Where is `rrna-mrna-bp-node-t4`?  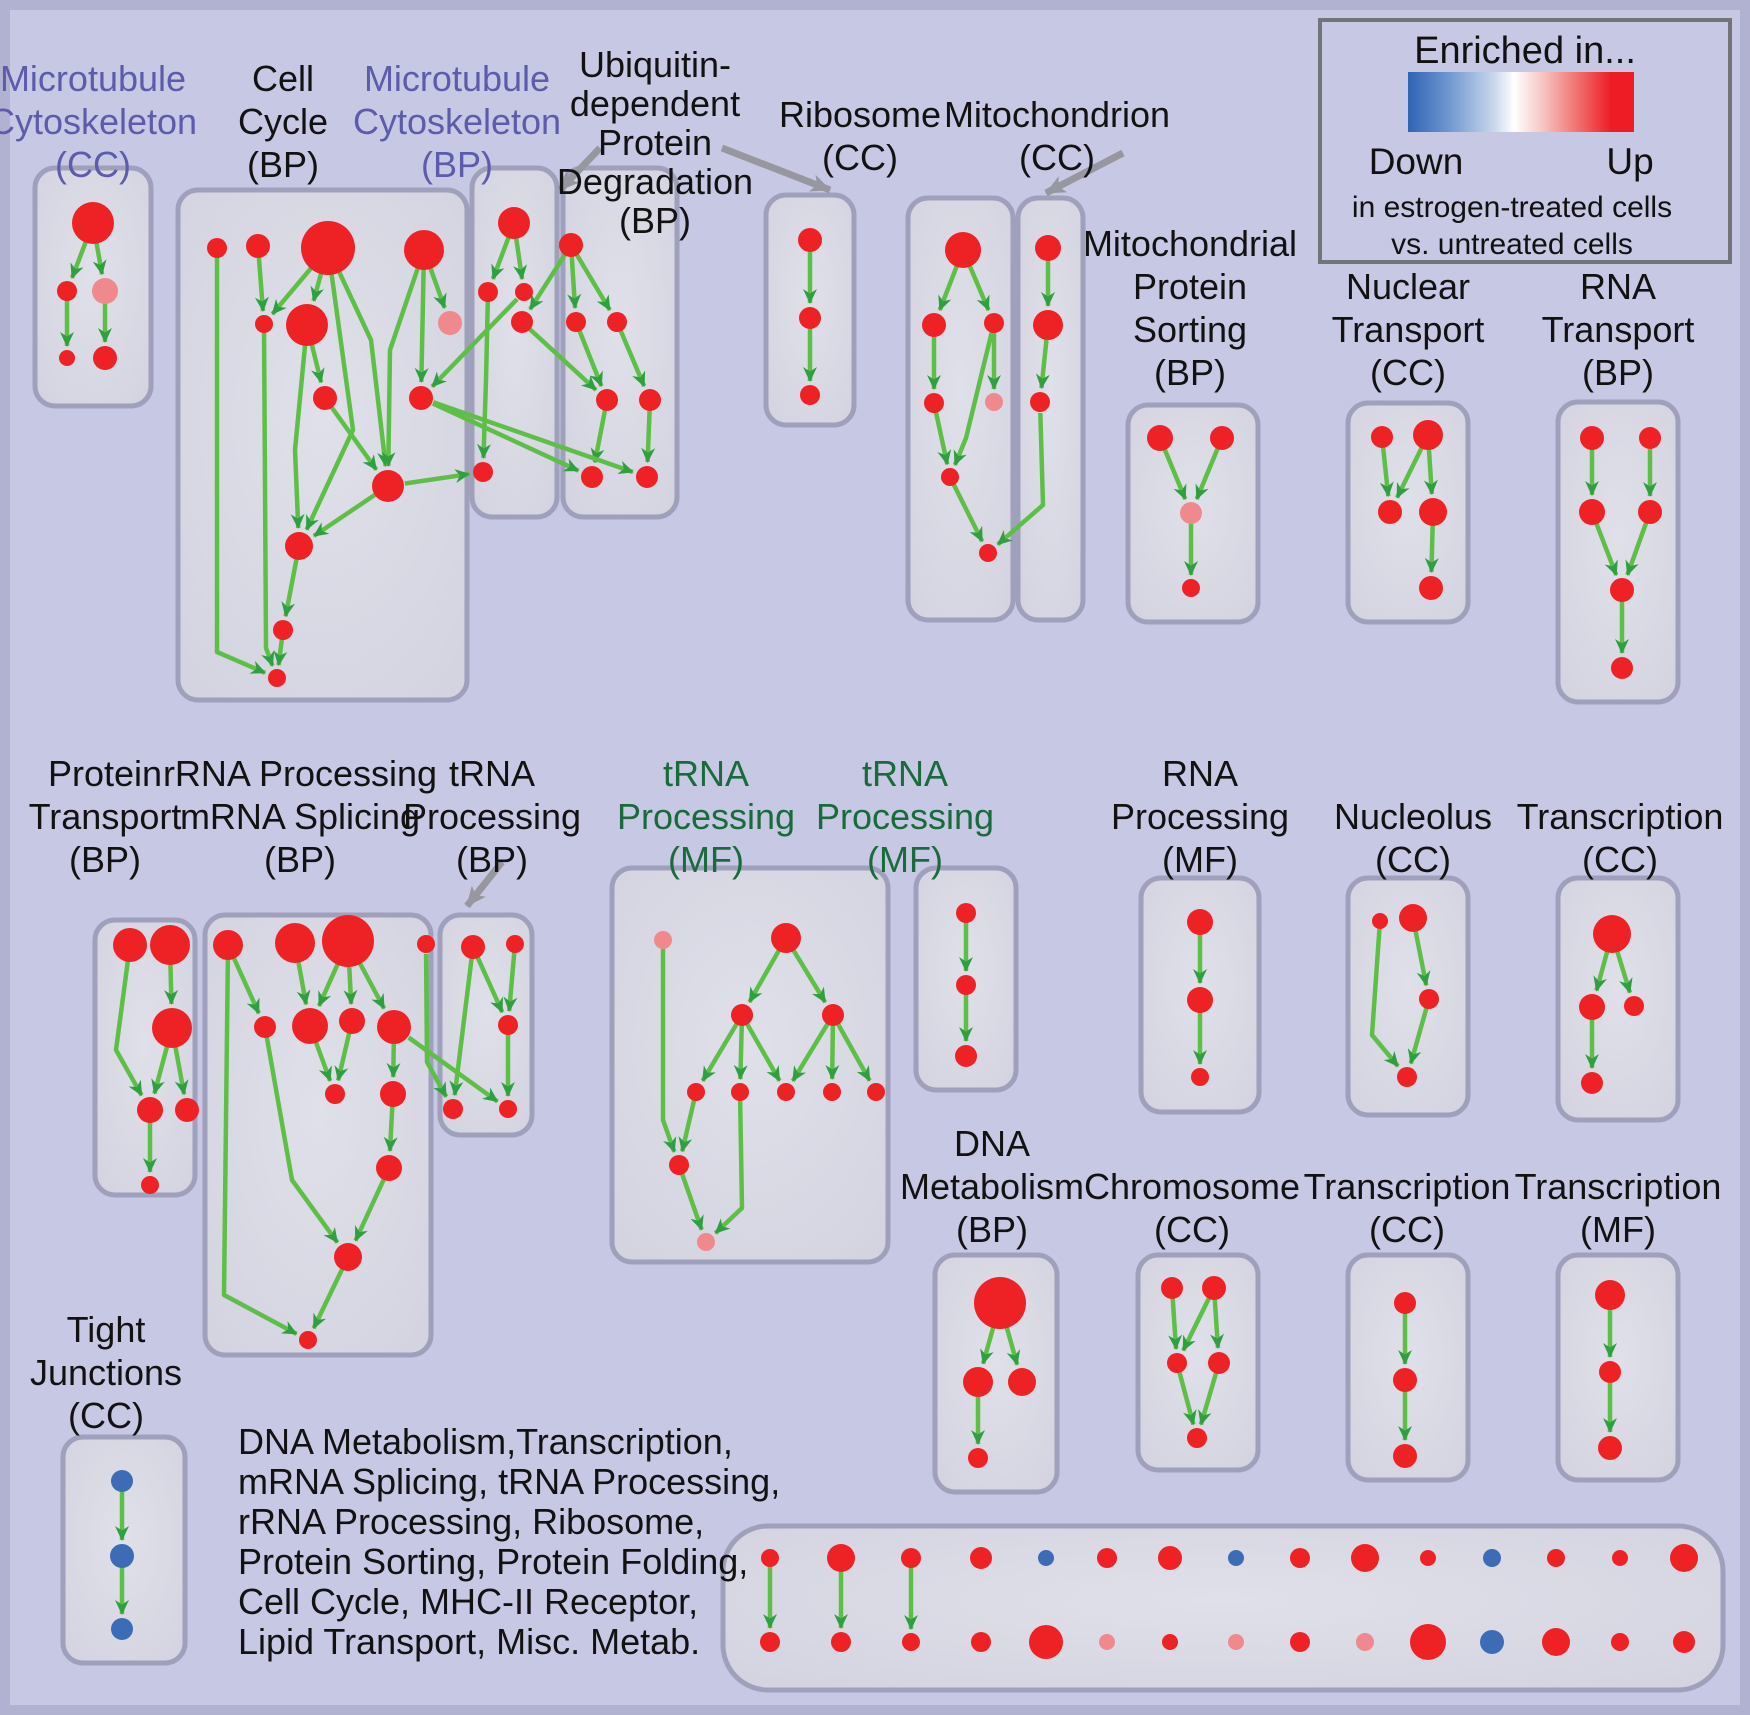
rrna-mrna-bp-node-t4 is located at coordinates (426, 944).